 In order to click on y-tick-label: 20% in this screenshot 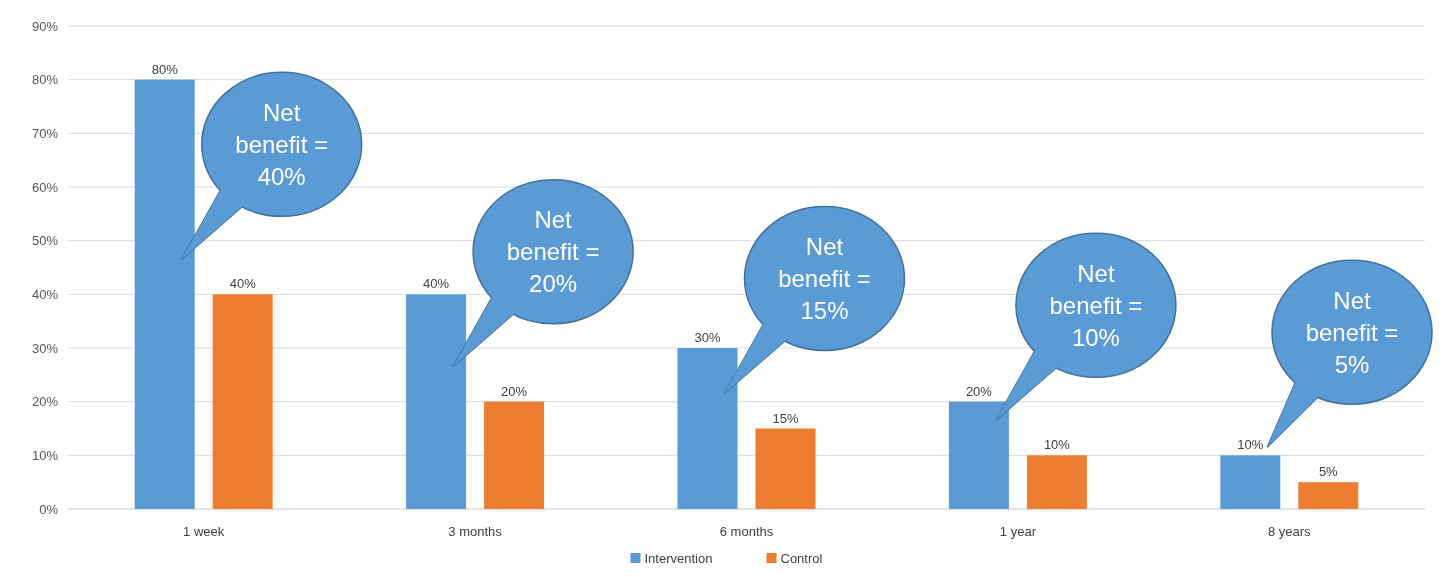, I will do `click(45, 402)`.